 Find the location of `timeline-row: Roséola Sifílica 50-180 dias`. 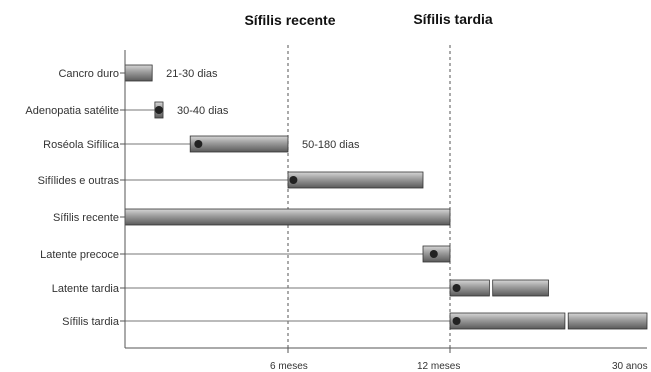

timeline-row: Roséola Sifílica 50-180 dias is located at coordinates (201, 144).